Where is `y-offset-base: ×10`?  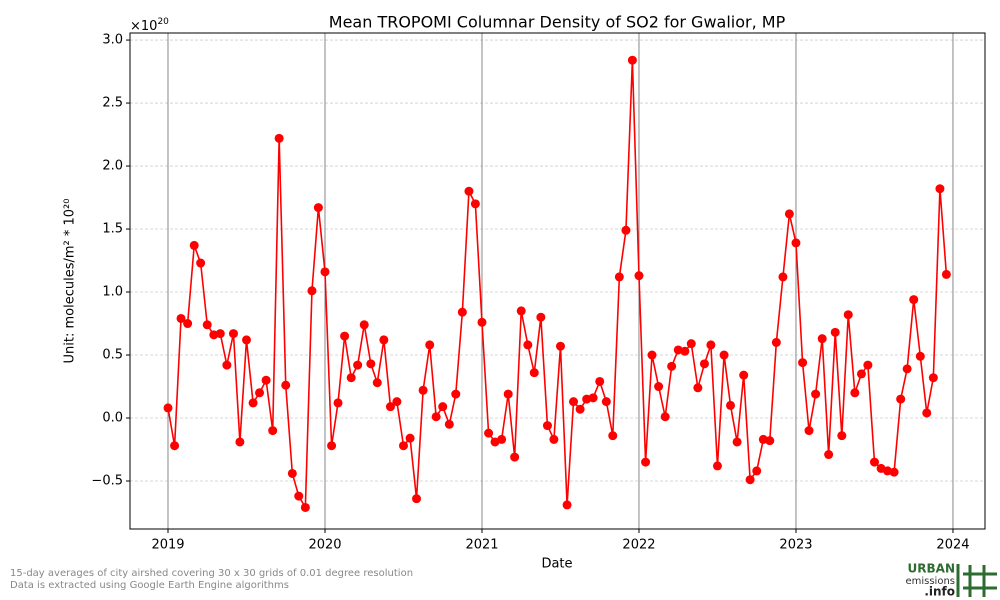 y-offset-base: ×10 is located at coordinates (143, 26).